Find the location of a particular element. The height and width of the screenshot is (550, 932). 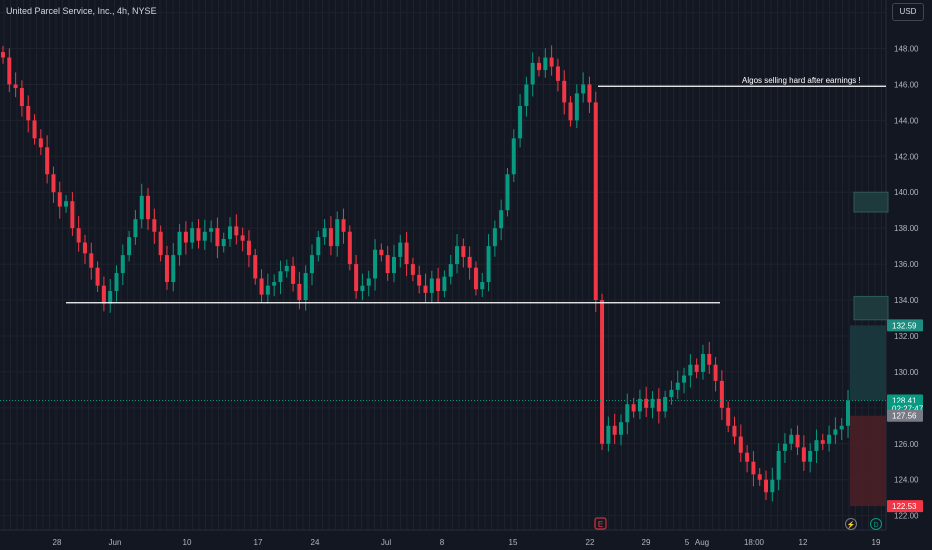

x-tick-label: 24 is located at coordinates (315, 542).